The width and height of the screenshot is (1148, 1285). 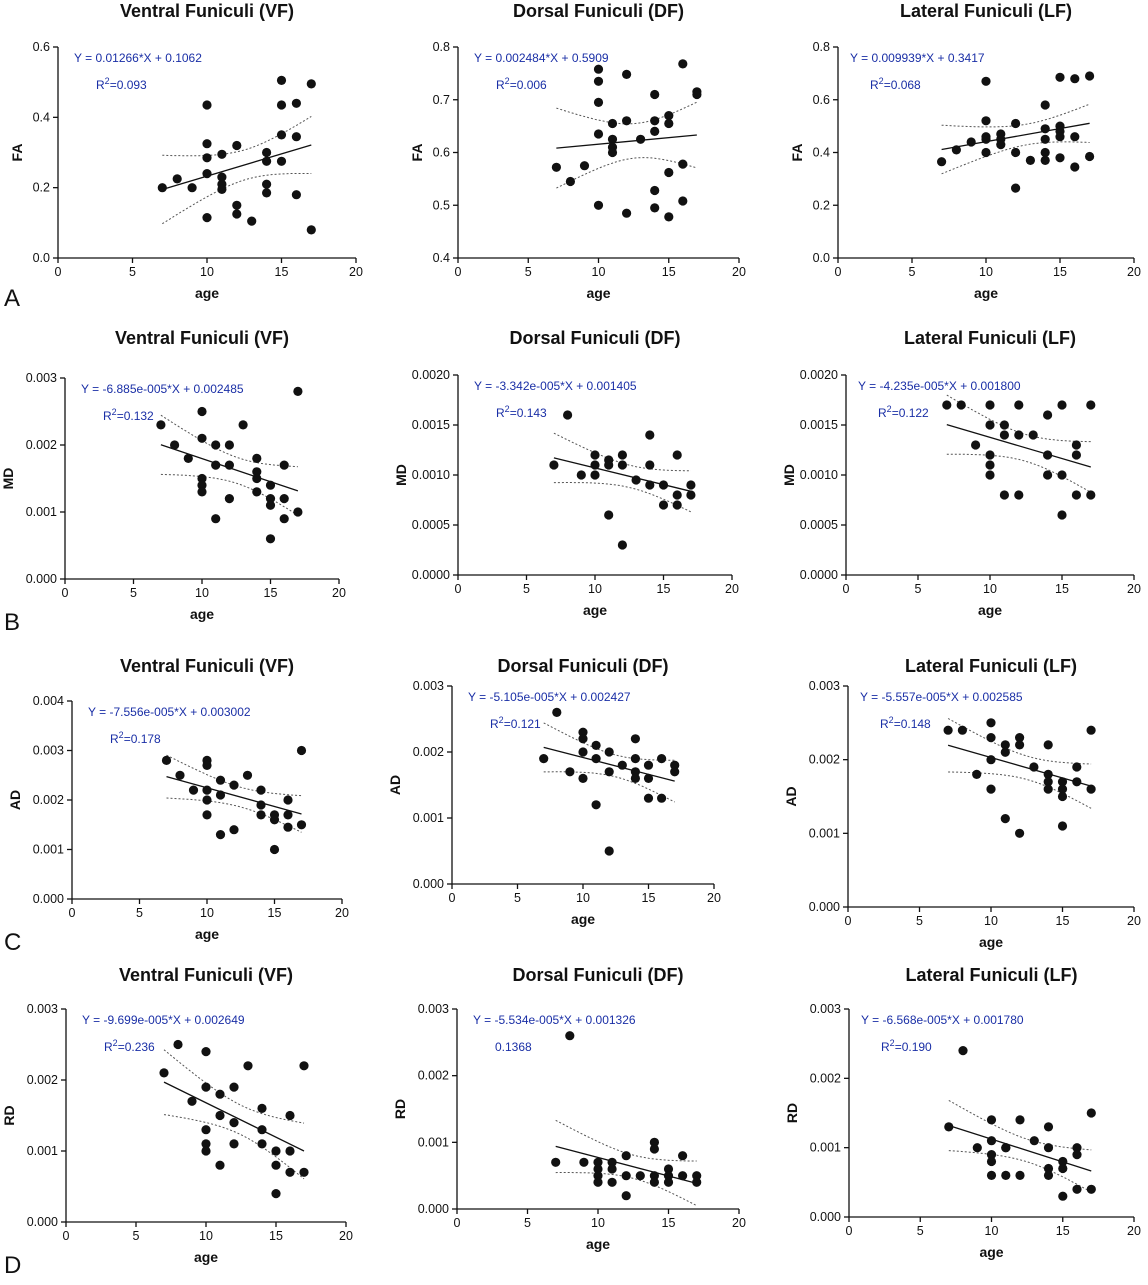 What do you see at coordinates (528, 85) in the screenshot?
I see `r-squared-value: =0.006` at bounding box center [528, 85].